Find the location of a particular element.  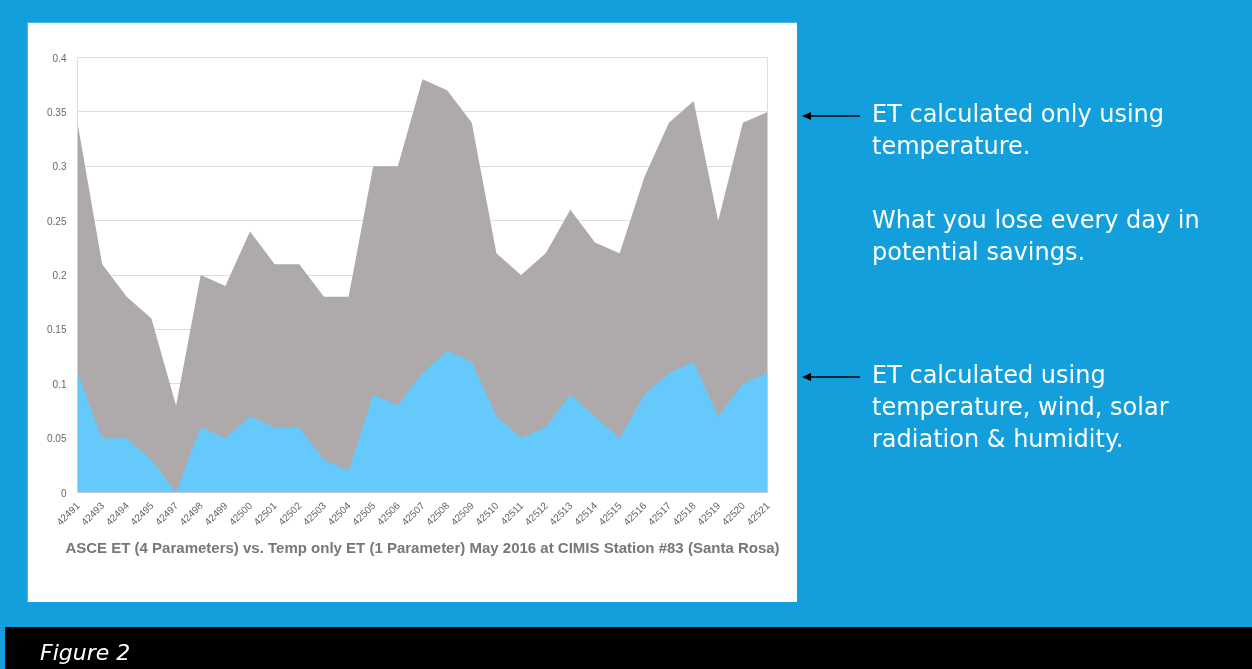

caption: Figure 2 is located at coordinates (85, 653).